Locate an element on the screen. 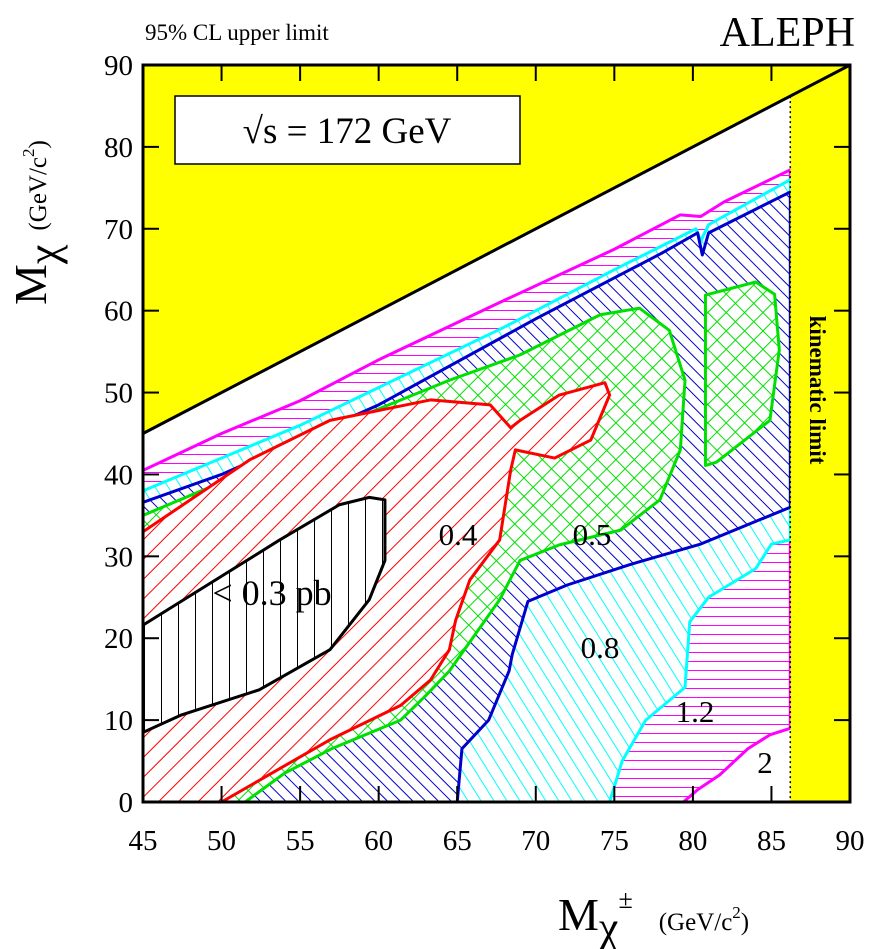 The width and height of the screenshot is (874, 949). y-label-symbol: M is located at coordinates (30, 284).